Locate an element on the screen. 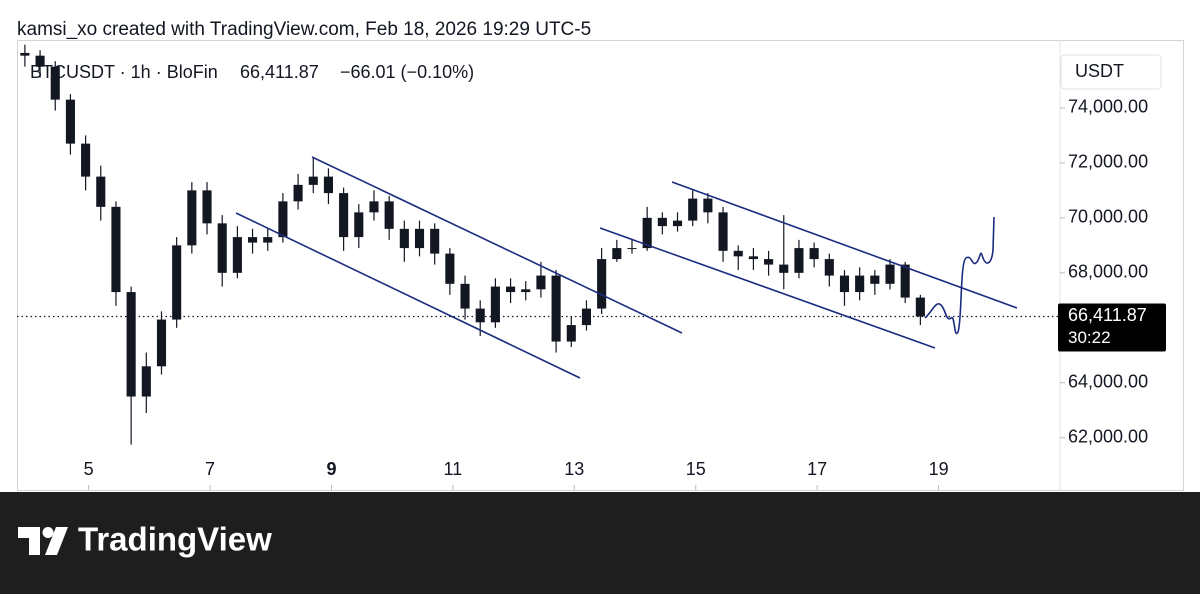  x-tick-label: 13 is located at coordinates (574, 469).